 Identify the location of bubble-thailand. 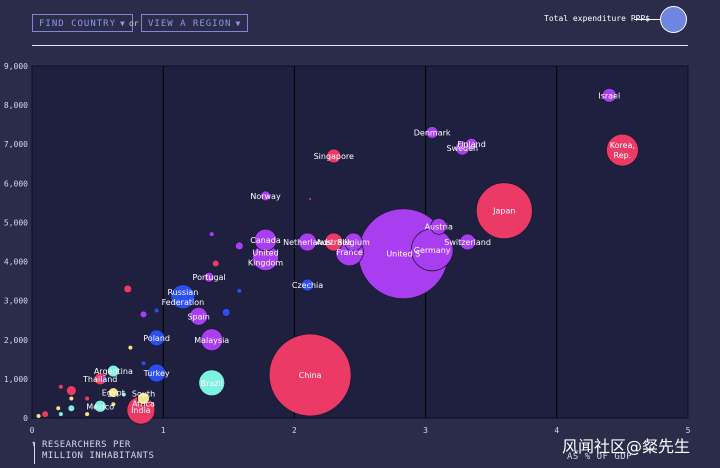
(100, 379).